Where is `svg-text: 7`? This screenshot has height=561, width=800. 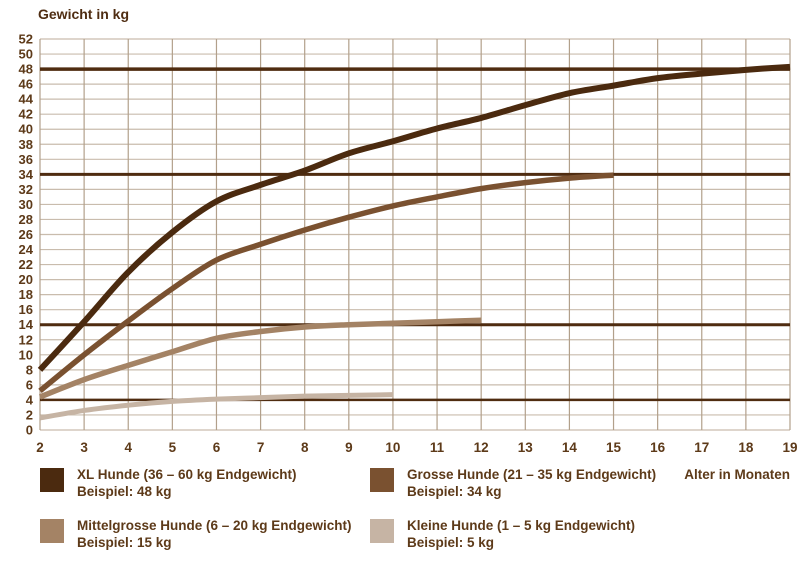
svg-text: 7 is located at coordinates (261, 447).